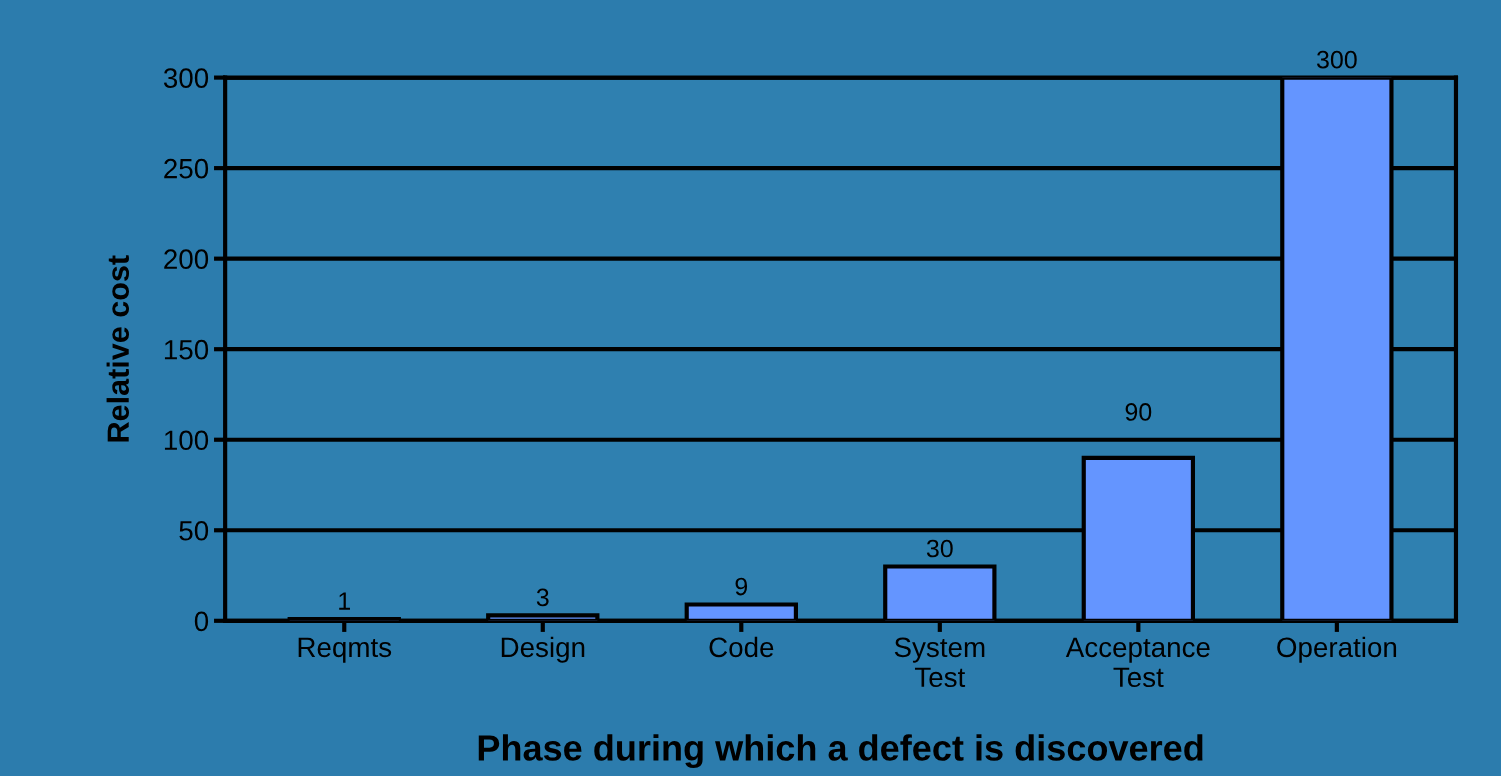 The image size is (1501, 776). Describe the element at coordinates (939, 548) in the screenshot. I see `data-label: 30` at that location.